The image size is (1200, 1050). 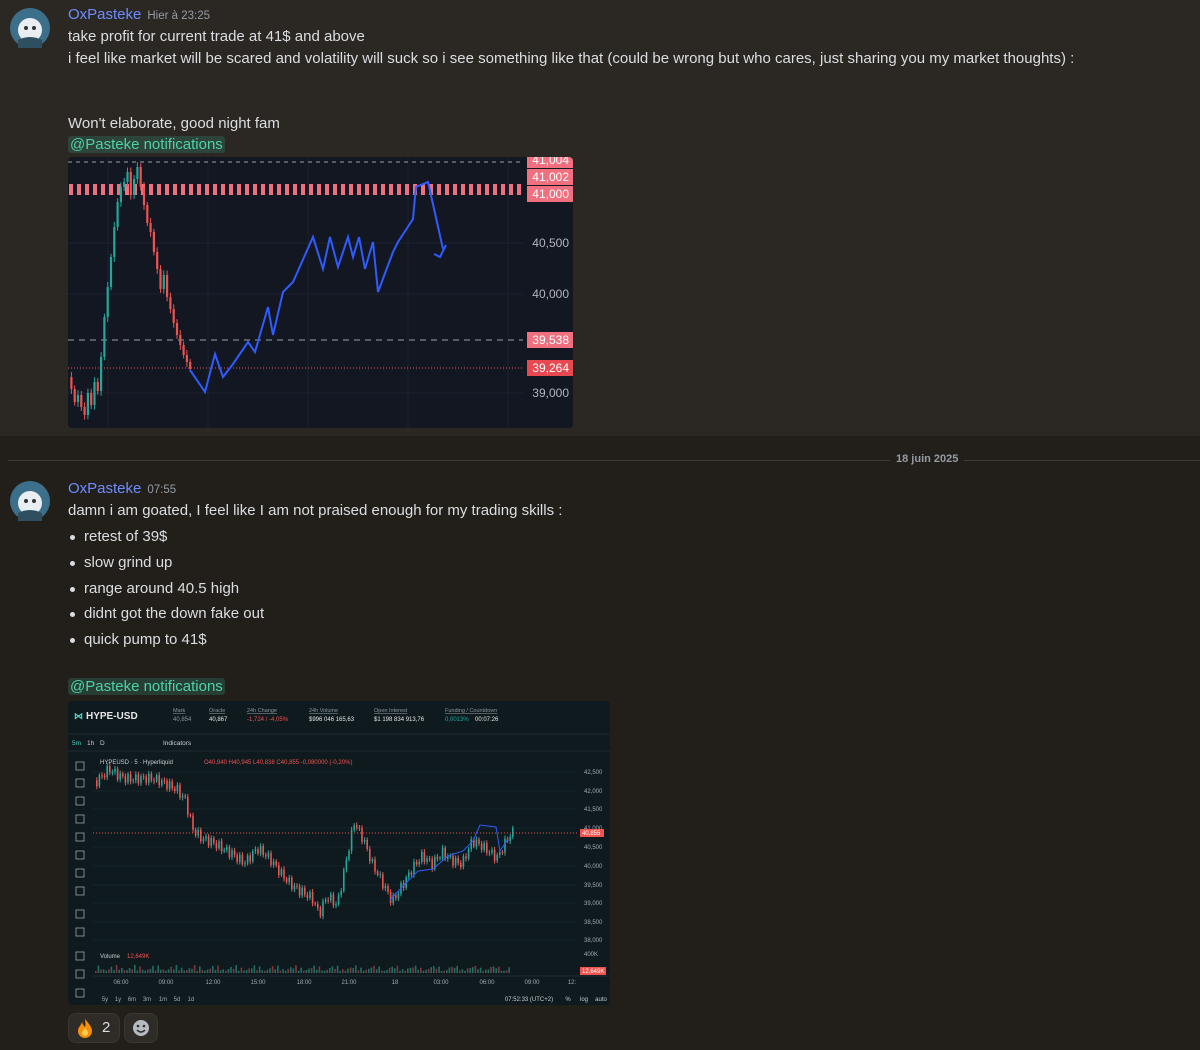 I want to click on range-button: 1y, so click(x=118, y=1000).